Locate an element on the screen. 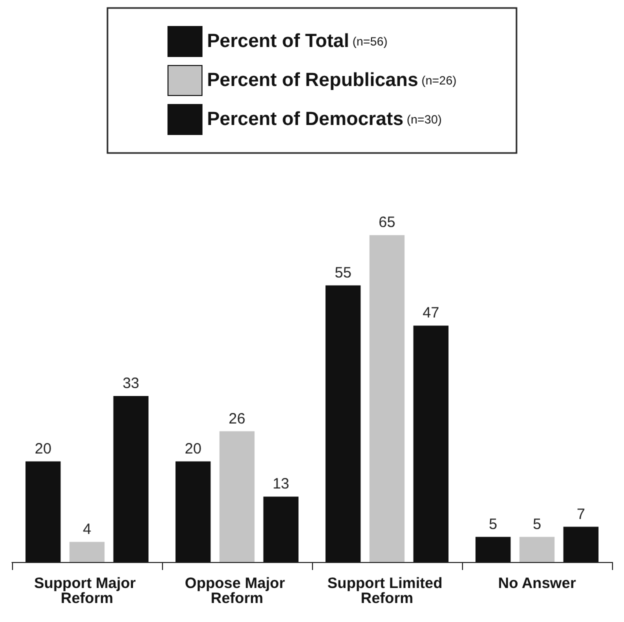  data-label: 65 is located at coordinates (387, 223).